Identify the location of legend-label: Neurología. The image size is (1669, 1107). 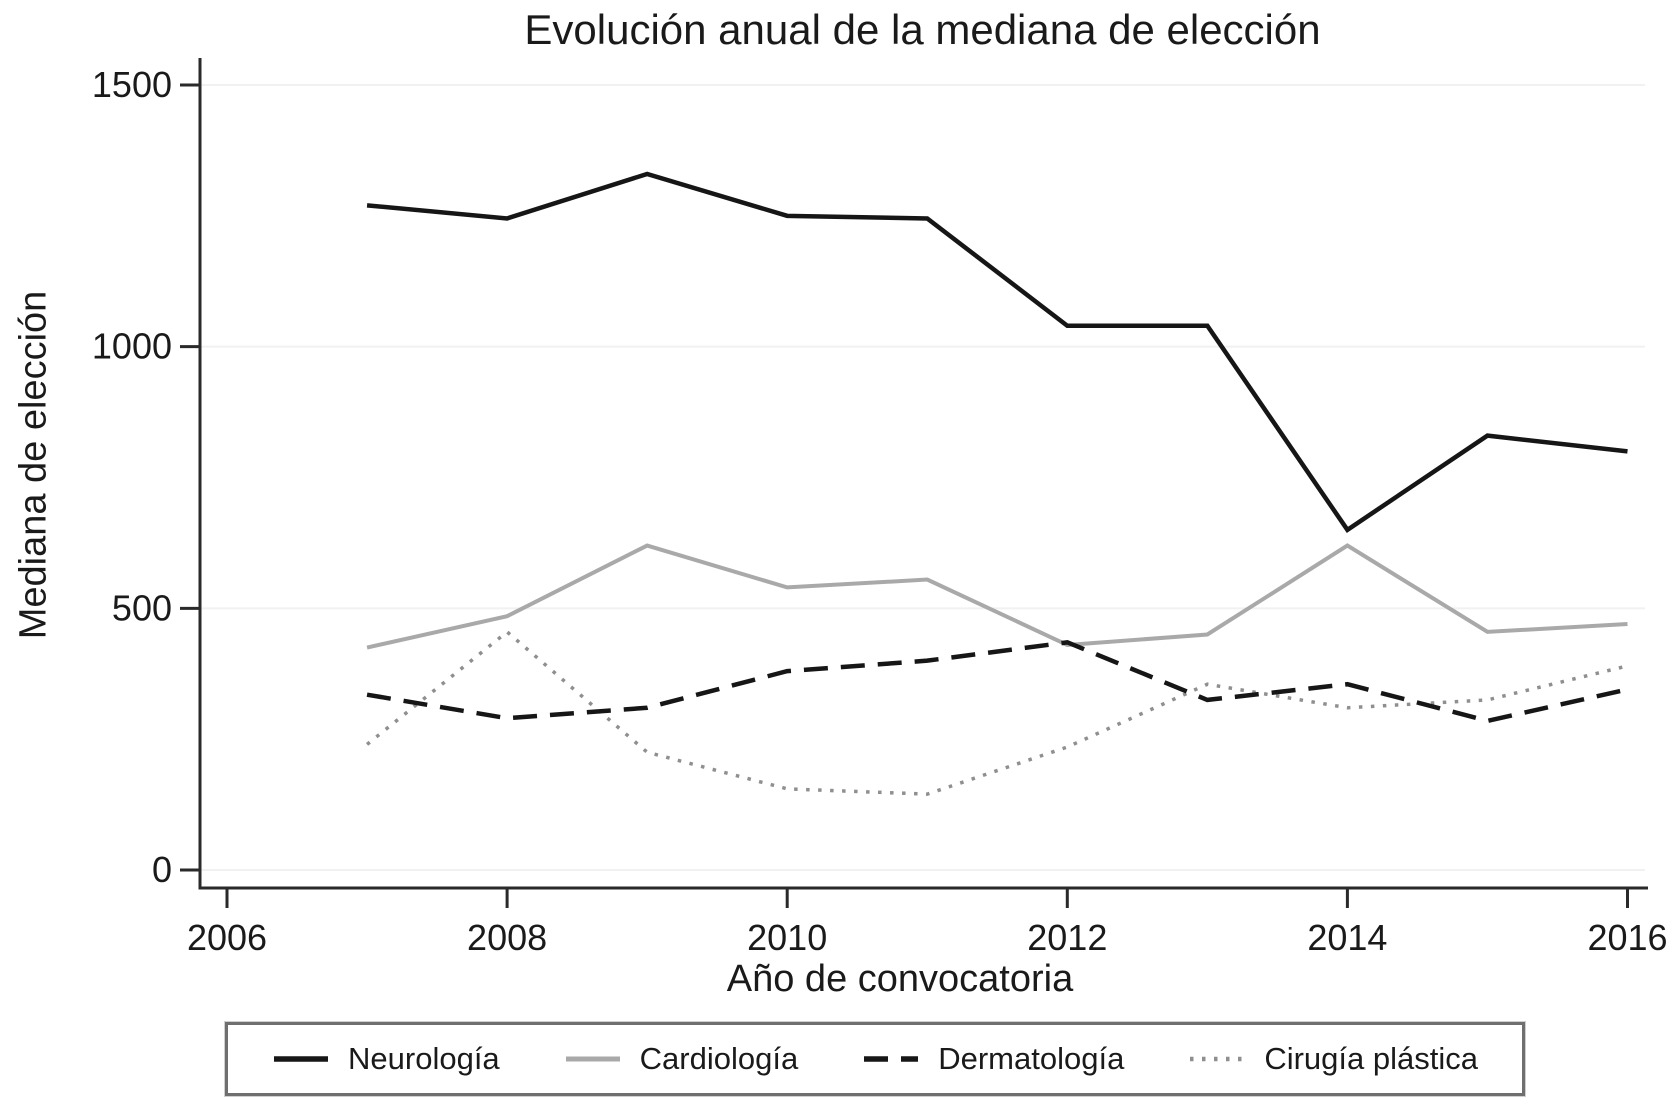
(424, 1058).